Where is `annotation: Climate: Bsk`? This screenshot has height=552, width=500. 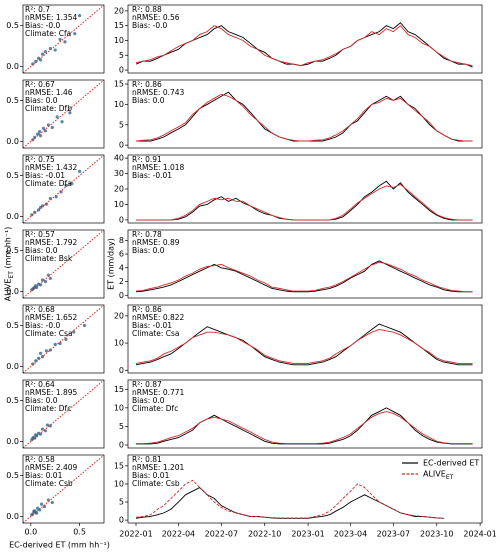 annotation: Climate: Bsk is located at coordinates (49, 258).